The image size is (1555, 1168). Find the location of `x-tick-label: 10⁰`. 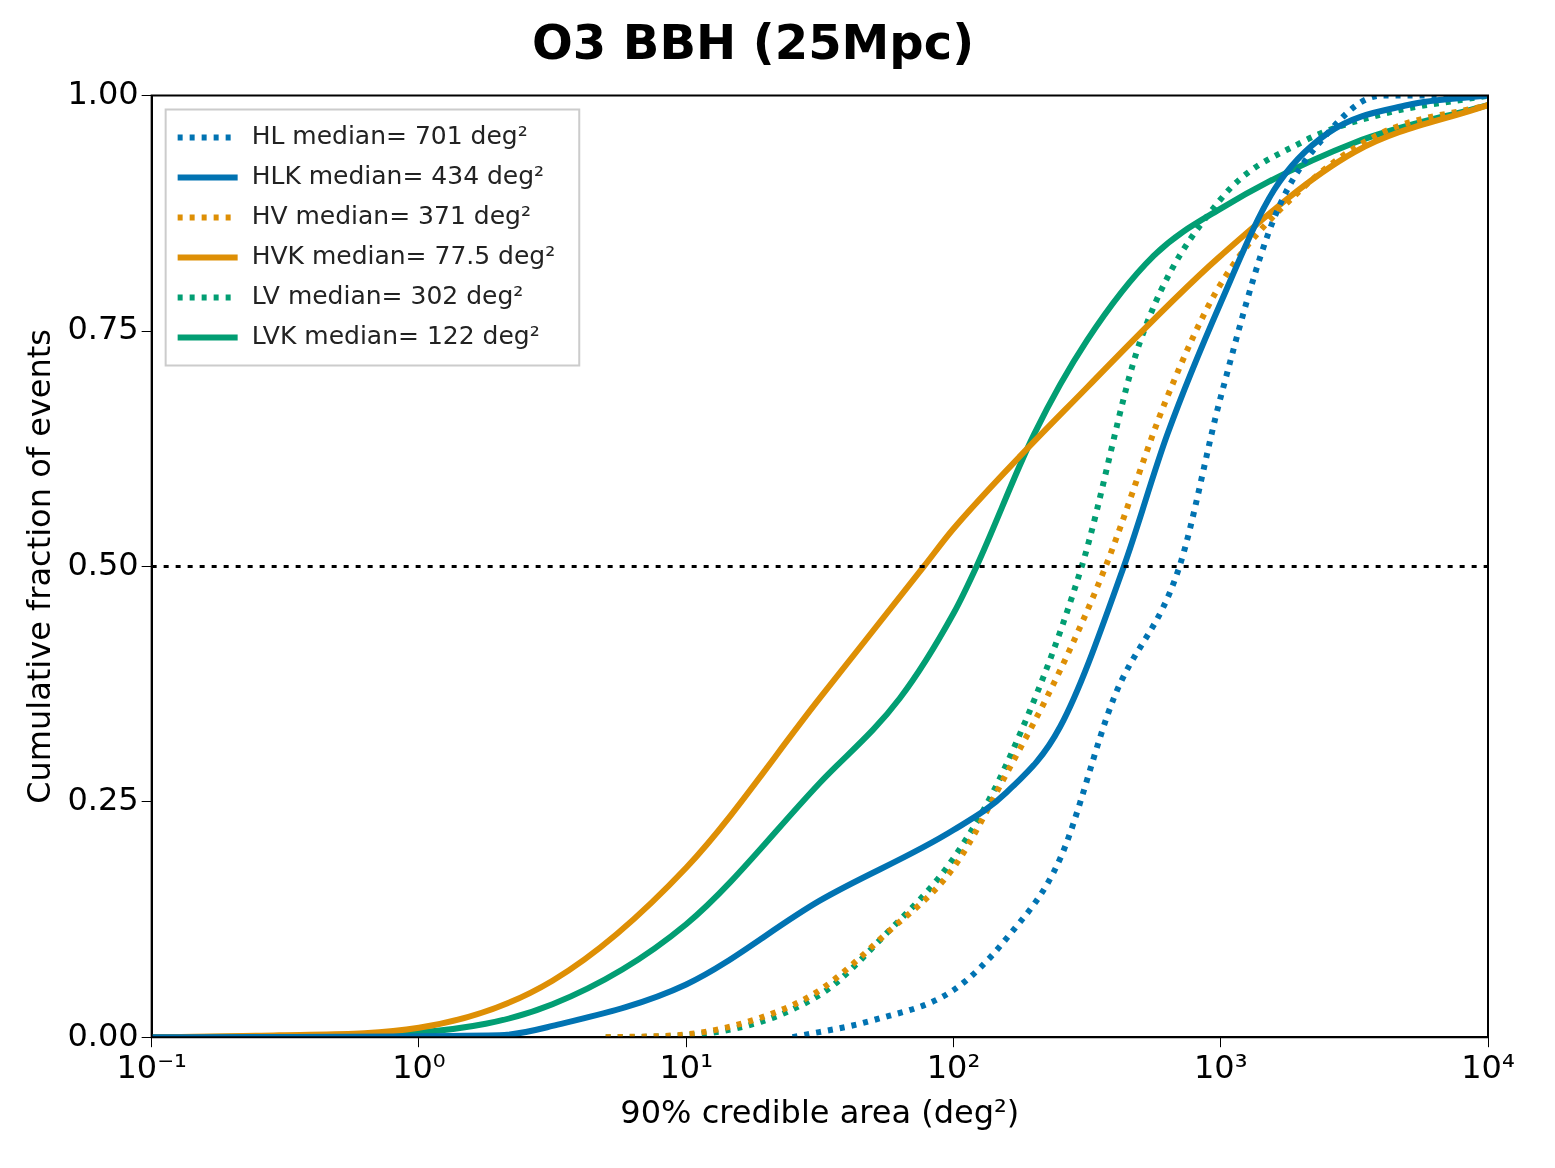

x-tick-label: 10⁰ is located at coordinates (419, 1066).